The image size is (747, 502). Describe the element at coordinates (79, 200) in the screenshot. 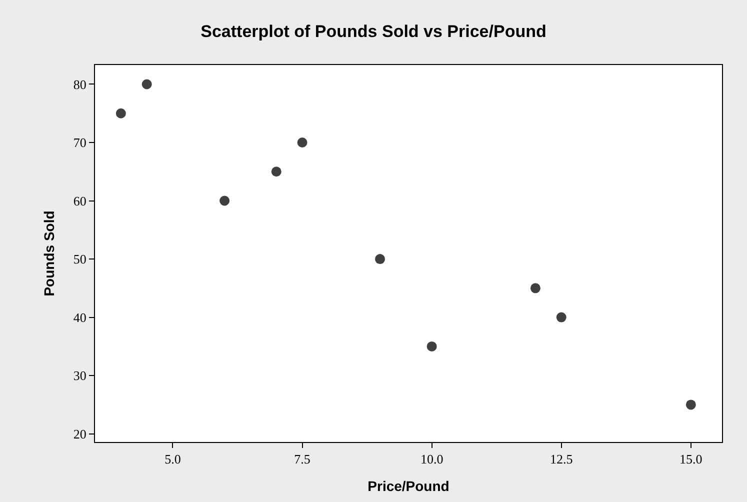

I see `y-tick-label: 60` at that location.